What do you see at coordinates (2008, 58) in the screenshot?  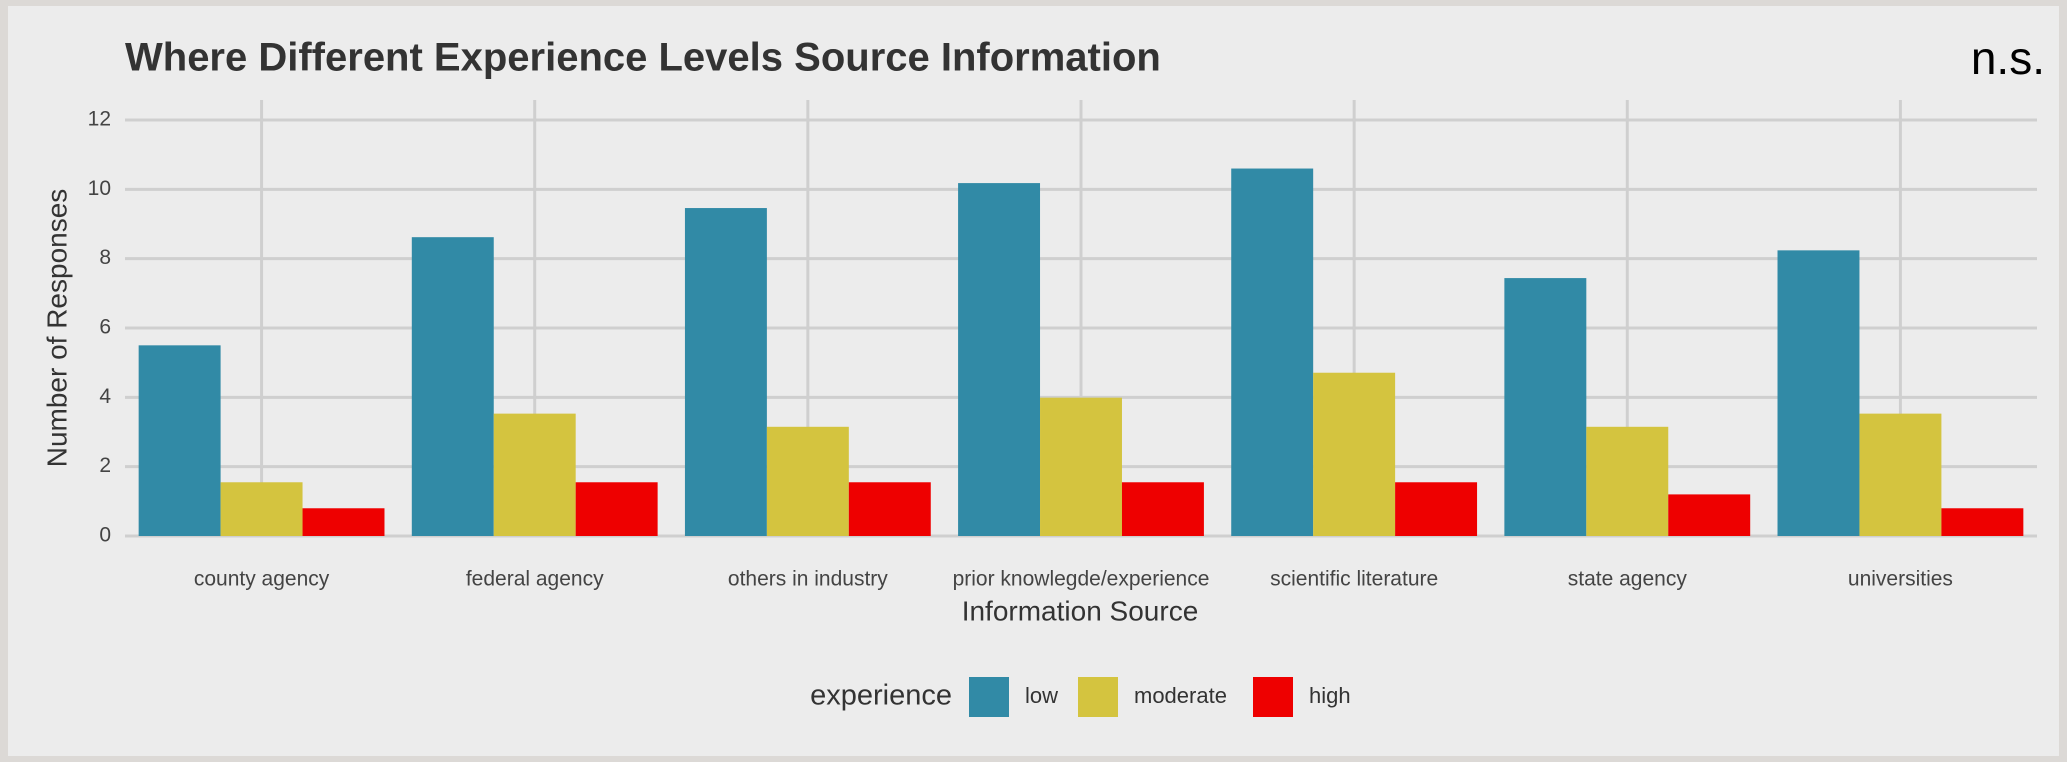 I see `annotation: n.s.` at bounding box center [2008, 58].